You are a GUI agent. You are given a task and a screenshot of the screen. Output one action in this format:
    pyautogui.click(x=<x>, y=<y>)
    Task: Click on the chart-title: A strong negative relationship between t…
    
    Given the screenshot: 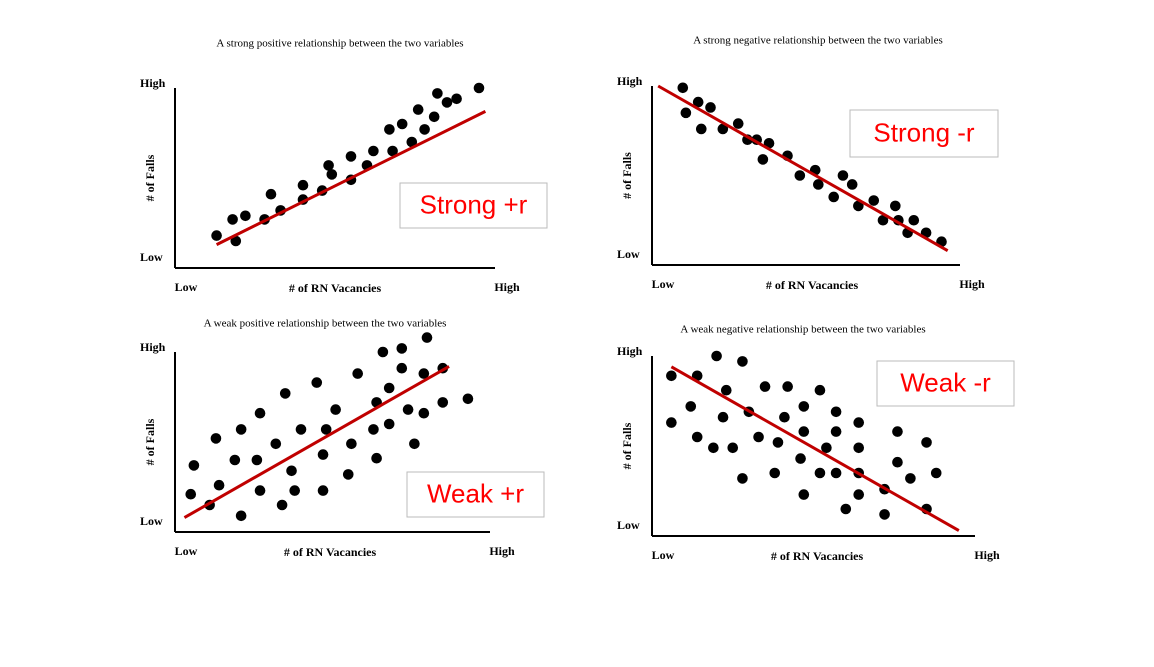 What is the action you would take?
    pyautogui.click(x=818, y=41)
    